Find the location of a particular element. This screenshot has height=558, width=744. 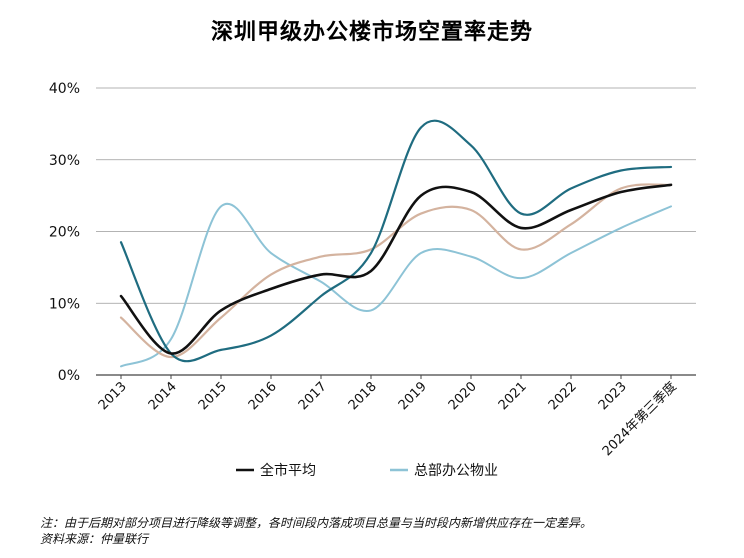

legend-label: 全市平均 is located at coordinates (288, 470).